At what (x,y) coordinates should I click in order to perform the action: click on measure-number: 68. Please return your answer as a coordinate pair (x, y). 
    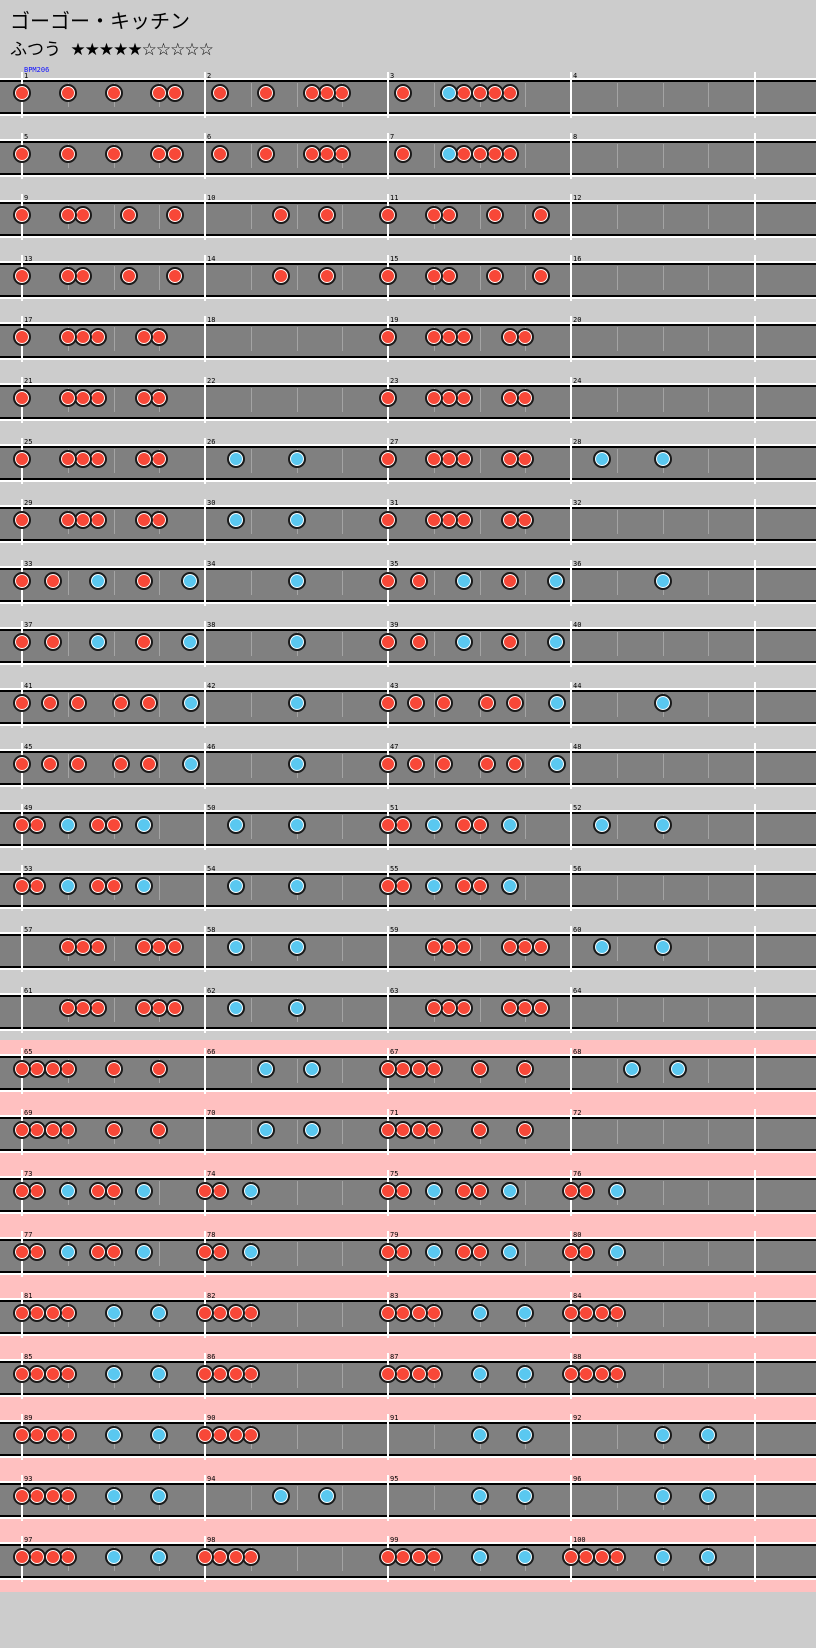
    Looking at the image, I should click on (577, 1052).